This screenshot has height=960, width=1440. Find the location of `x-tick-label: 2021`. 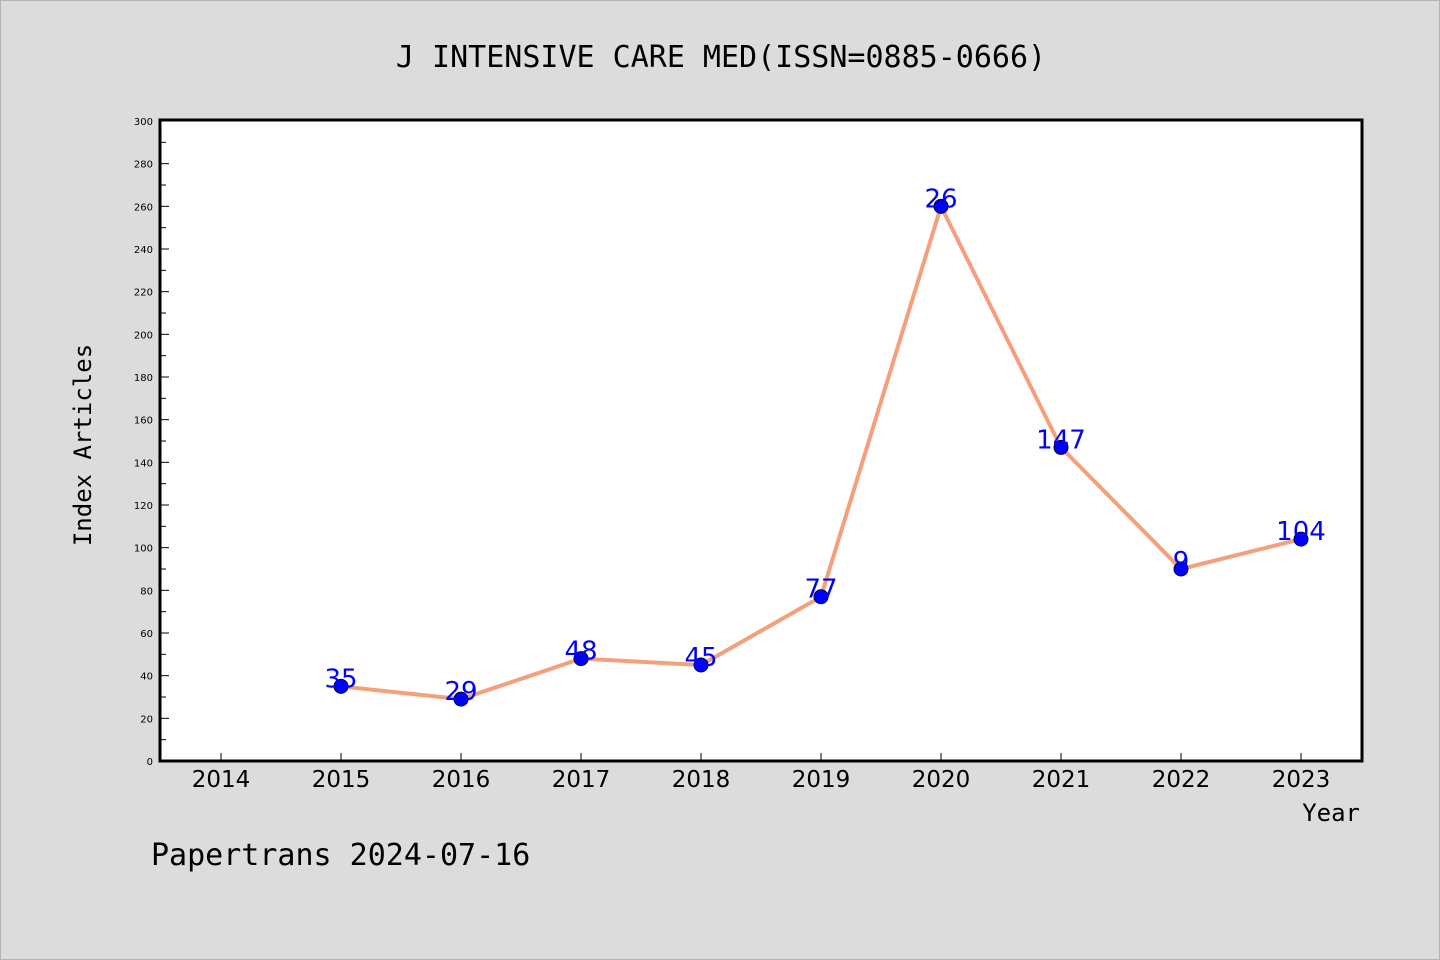

x-tick-label: 2021 is located at coordinates (1061, 780).